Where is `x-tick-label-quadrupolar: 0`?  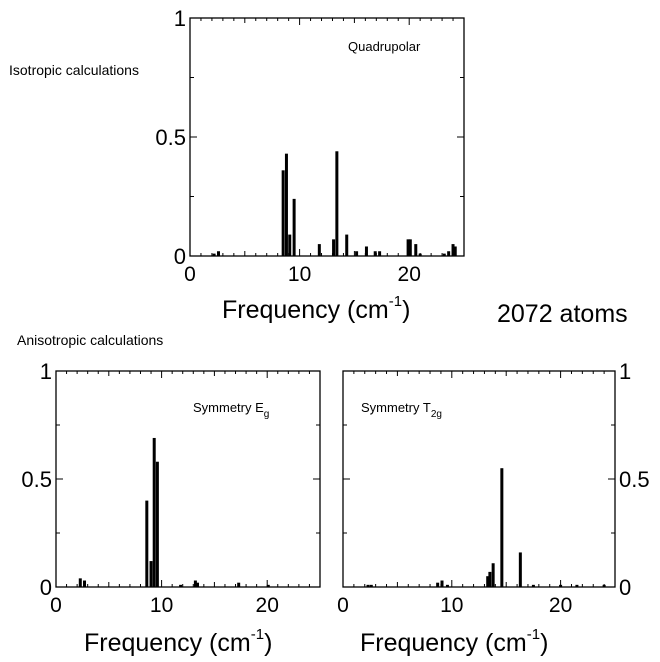 x-tick-label-quadrupolar: 0 is located at coordinates (190, 274).